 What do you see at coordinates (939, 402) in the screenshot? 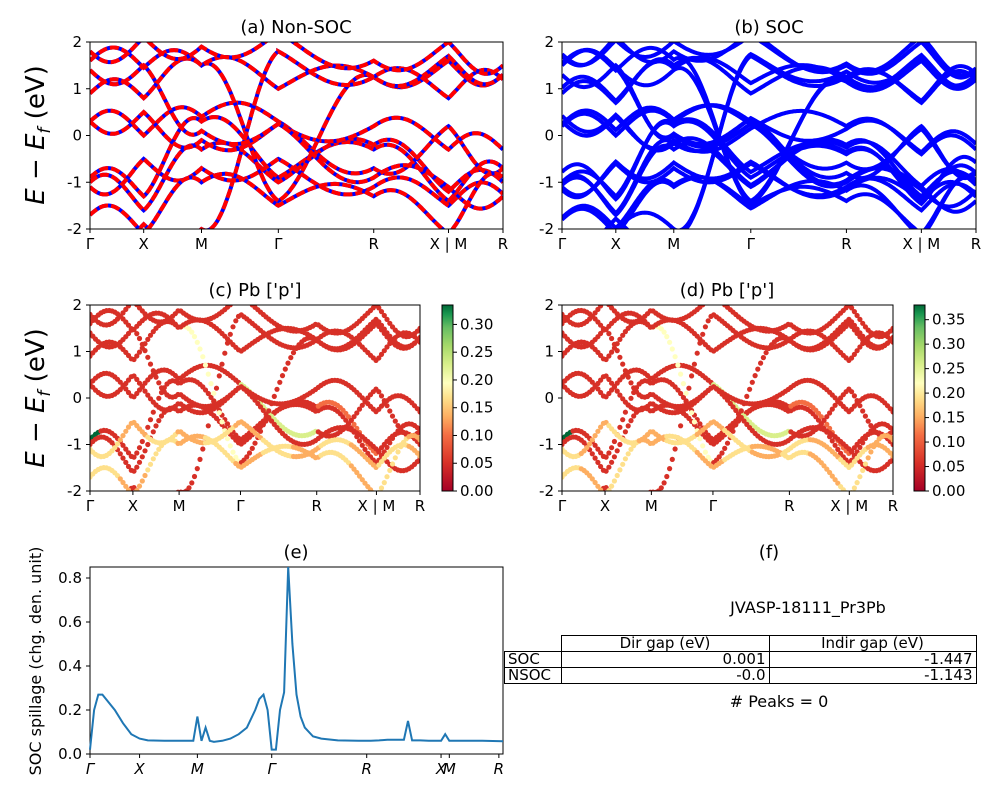
I see `colorbar-d: 0.00 0.05 0.10 0.15 0.20 0.25 0.30 0.35` at bounding box center [939, 402].